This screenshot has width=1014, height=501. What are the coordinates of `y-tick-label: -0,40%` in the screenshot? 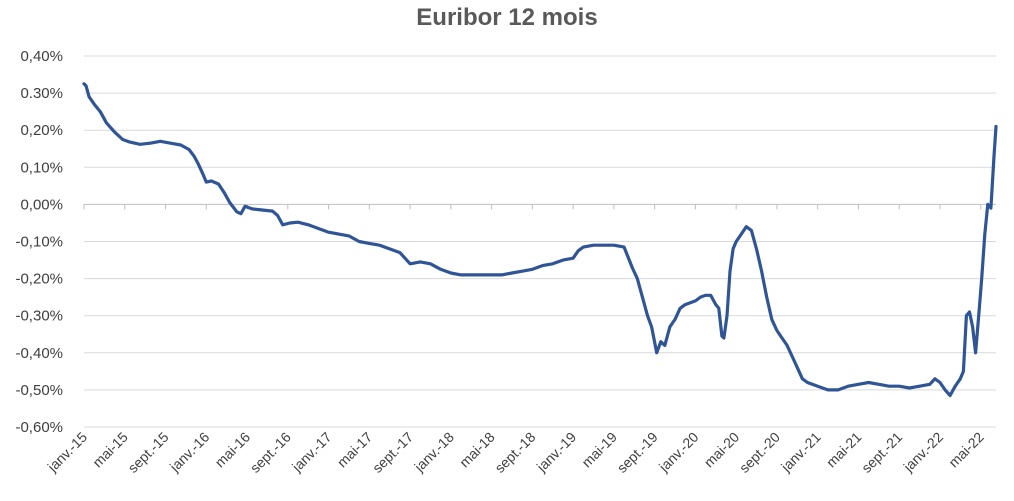 It's located at (39, 353).